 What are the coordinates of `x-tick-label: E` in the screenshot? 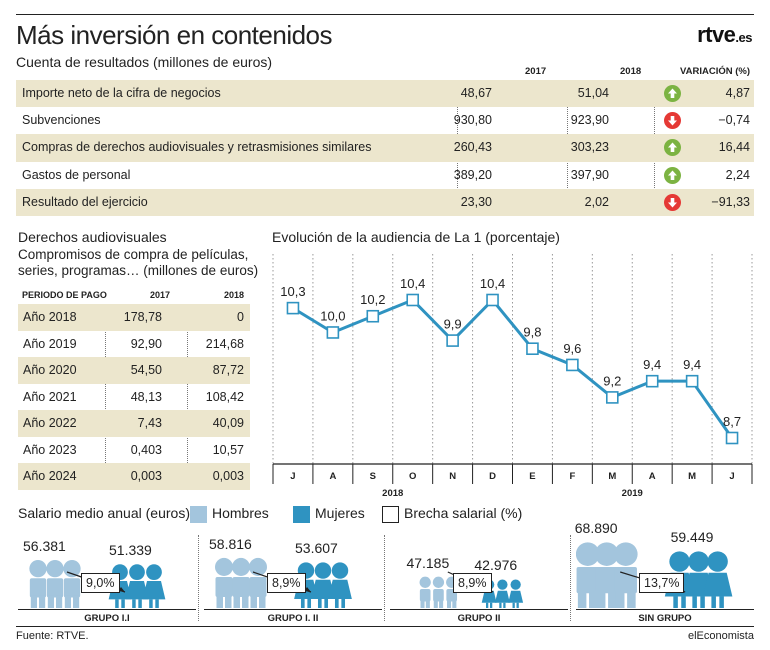 It's located at (532, 476).